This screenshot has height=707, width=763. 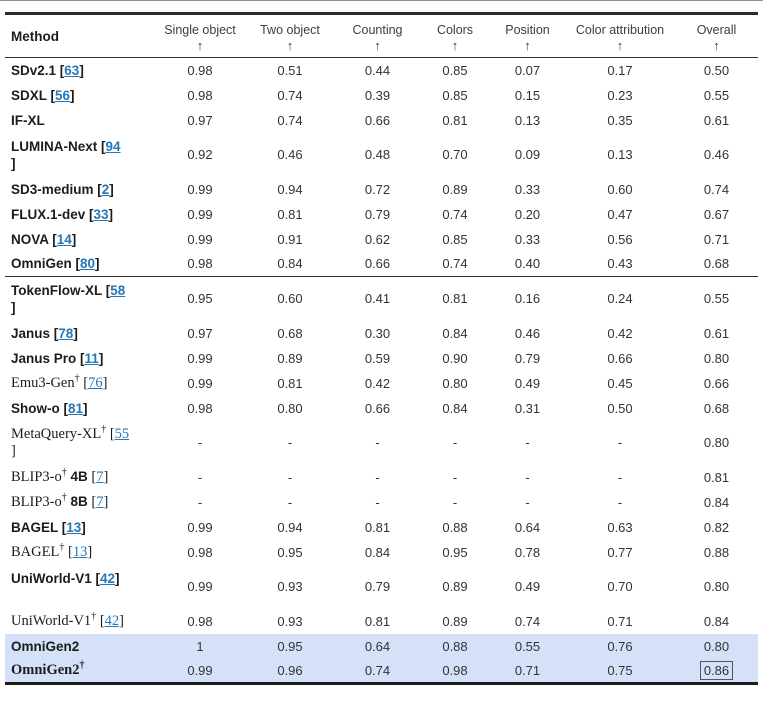 What do you see at coordinates (35, 551) in the screenshot?
I see `method-name: BAGEL` at bounding box center [35, 551].